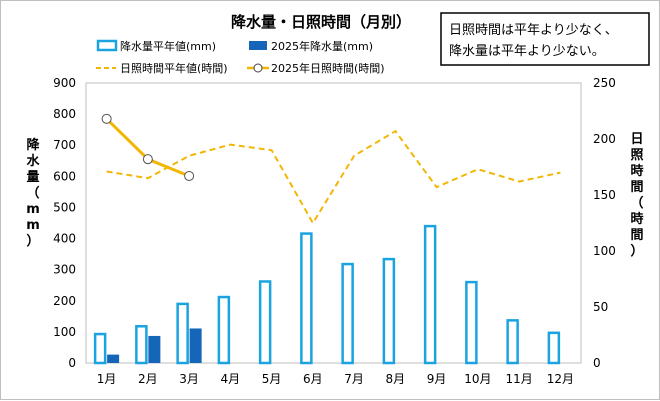 The width and height of the screenshot is (660, 401). Describe the element at coordinates (64, 270) in the screenshot. I see `left-tick-label: 300` at that location.